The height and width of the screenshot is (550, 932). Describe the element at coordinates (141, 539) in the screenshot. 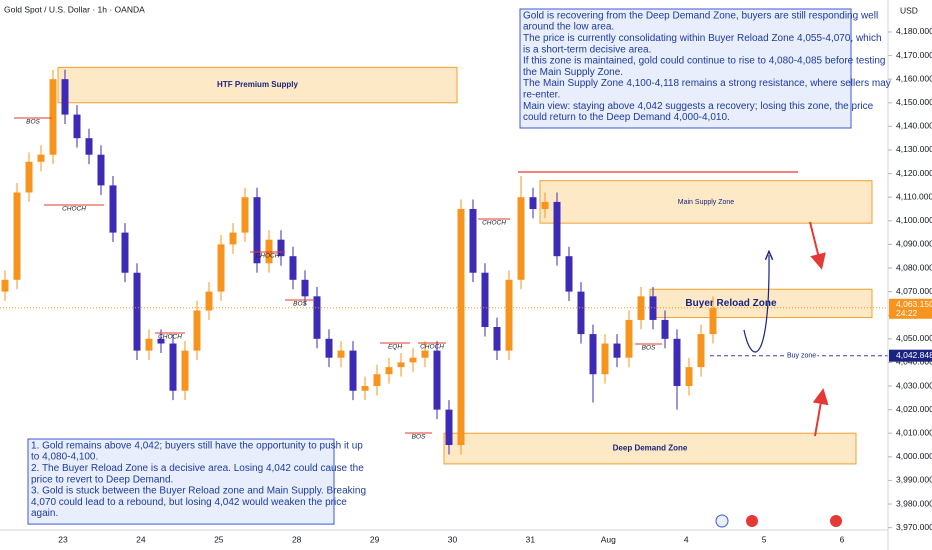

I see `x-tick-label: 24` at that location.